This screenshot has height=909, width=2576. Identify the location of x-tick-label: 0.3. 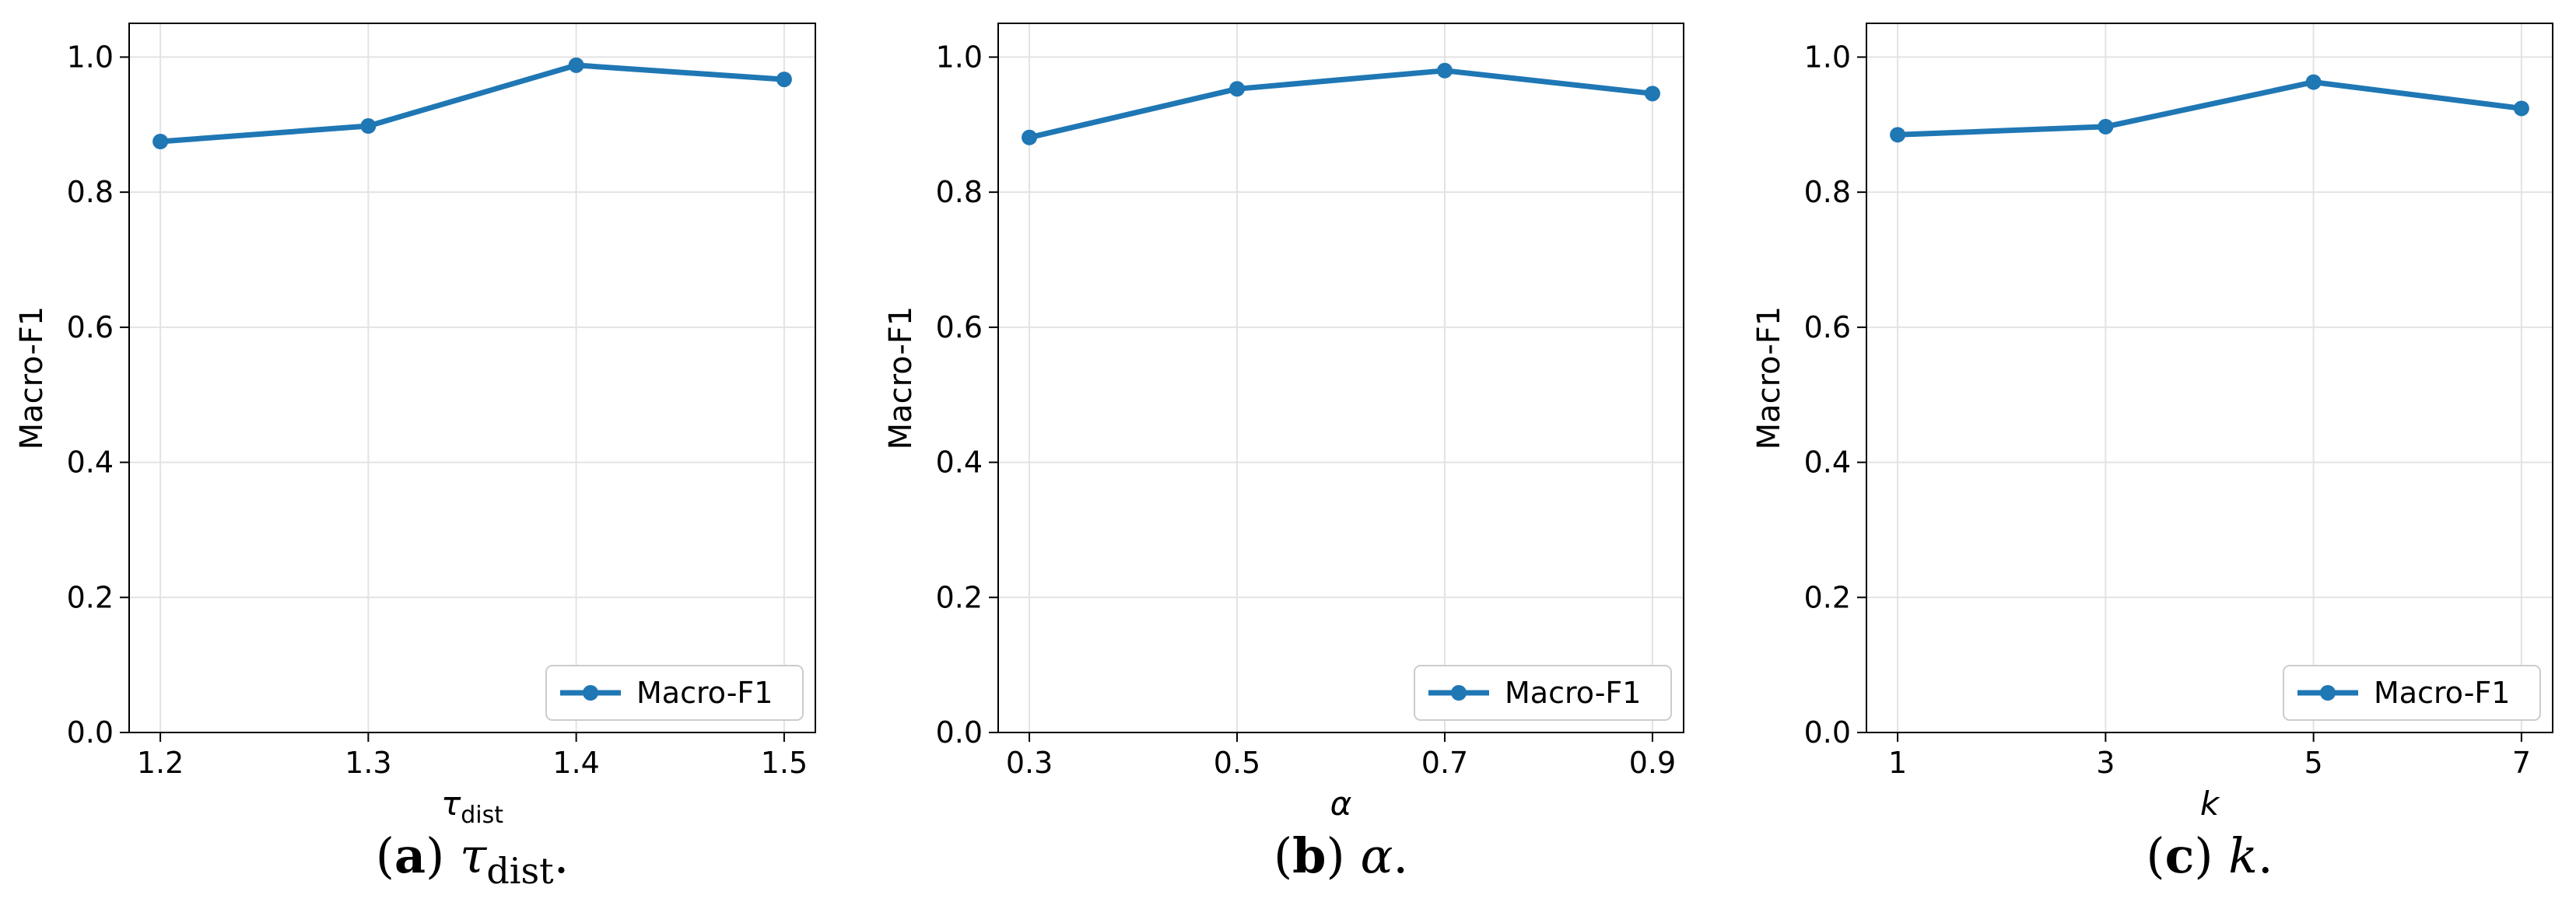
(1029, 763).